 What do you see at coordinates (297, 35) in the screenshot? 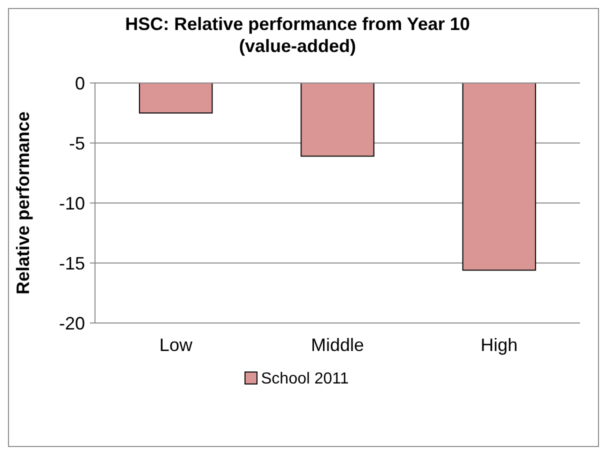
I see `chart-title: HSC: Relative performance from Year 10 (value-added)` at bounding box center [297, 35].